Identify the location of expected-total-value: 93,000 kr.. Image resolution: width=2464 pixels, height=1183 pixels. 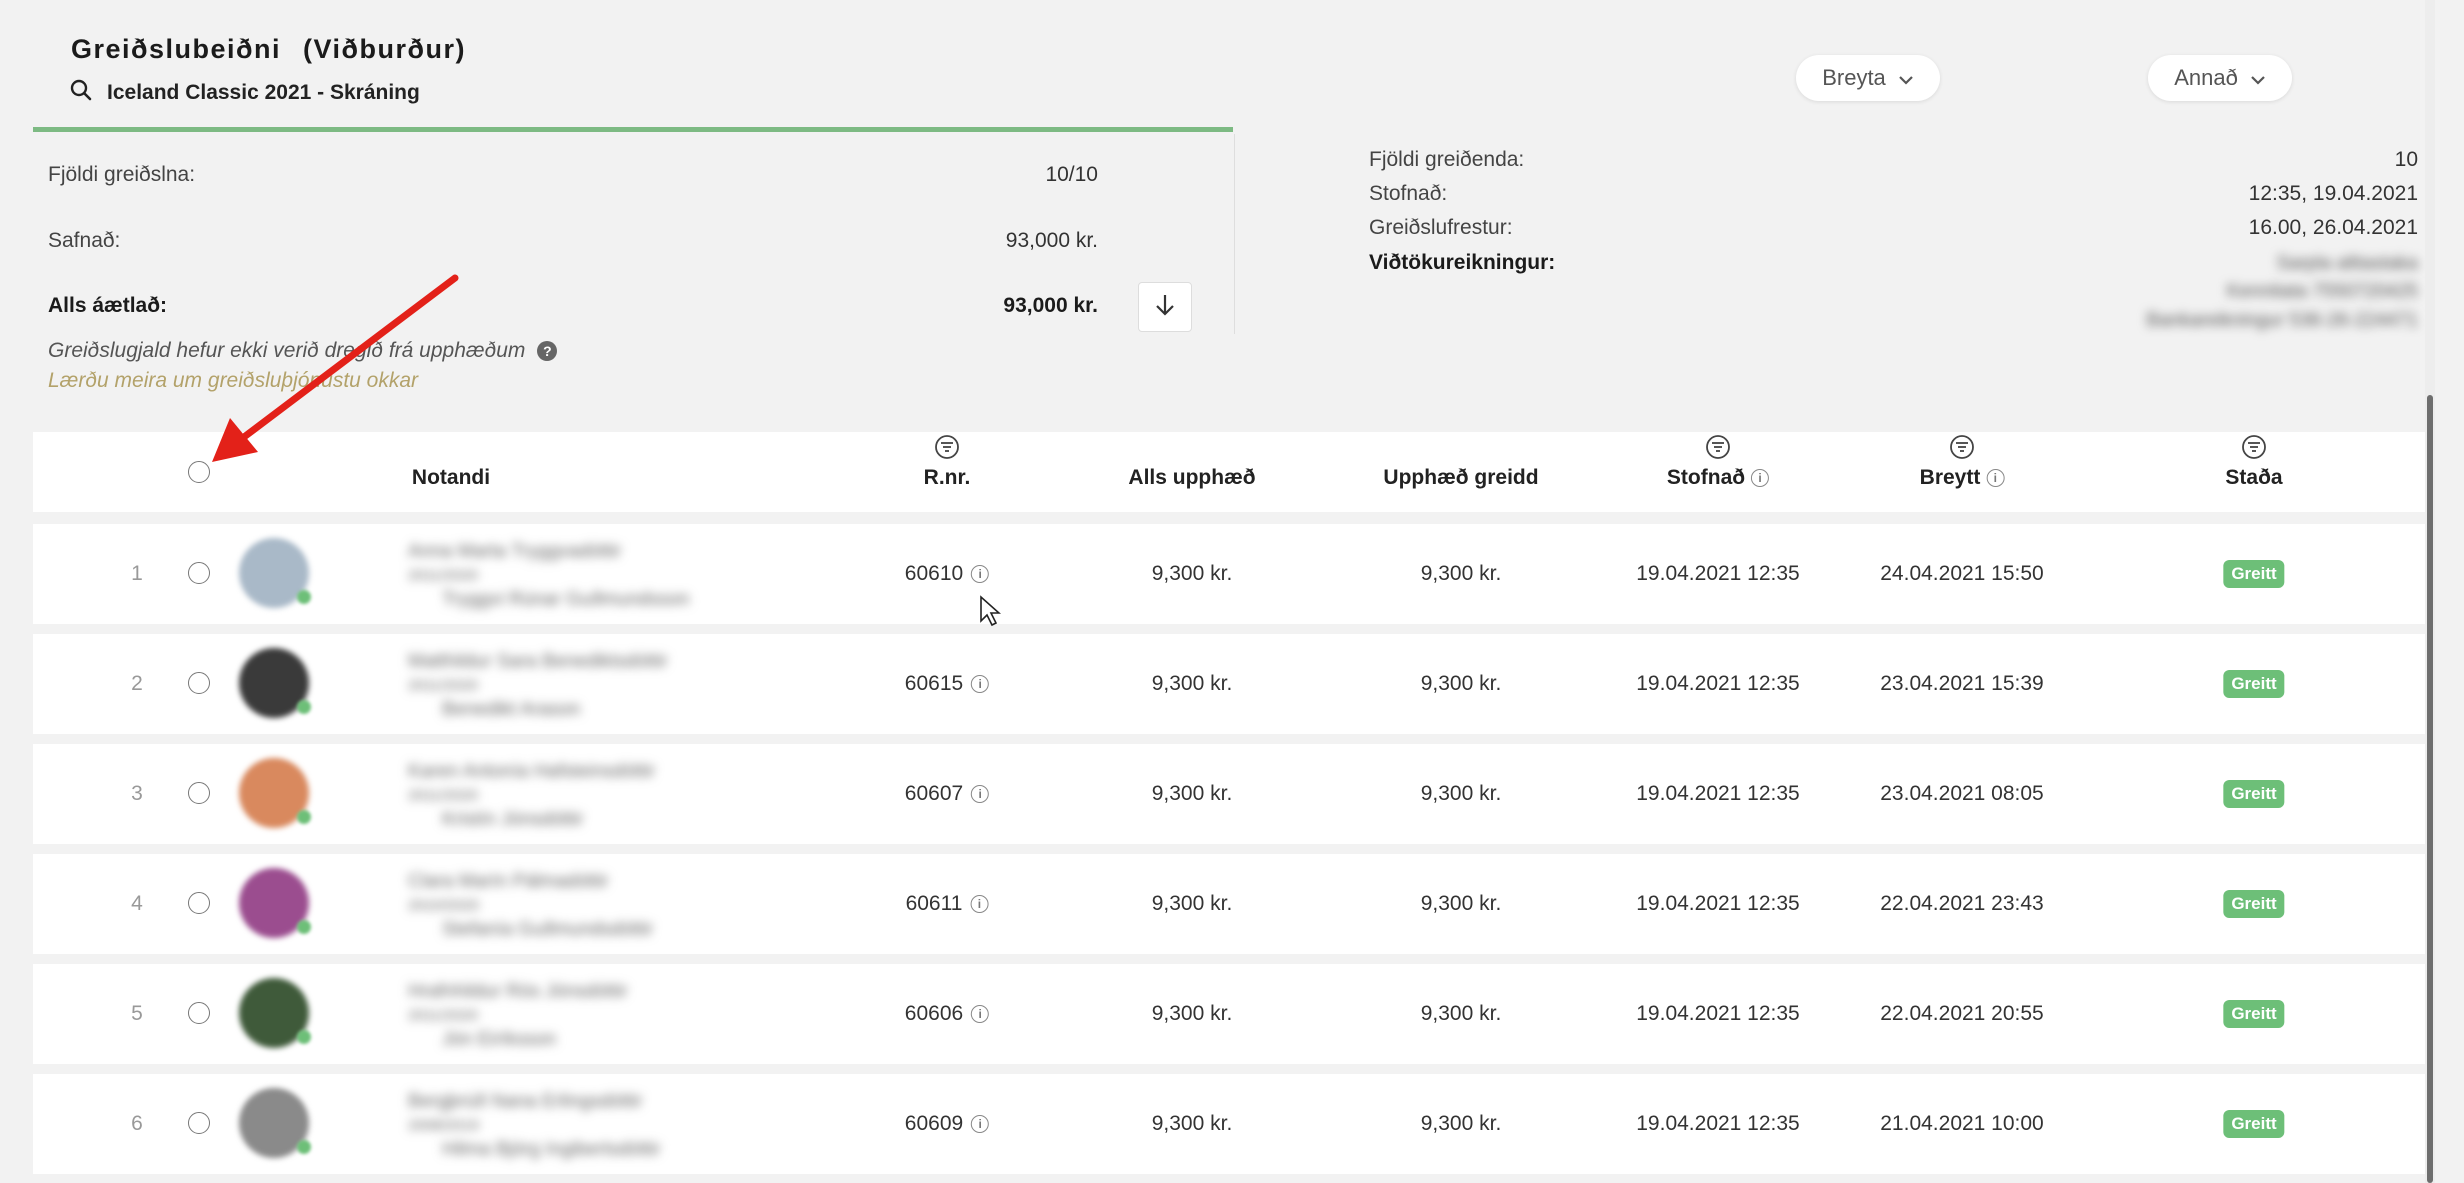
(1050, 305).